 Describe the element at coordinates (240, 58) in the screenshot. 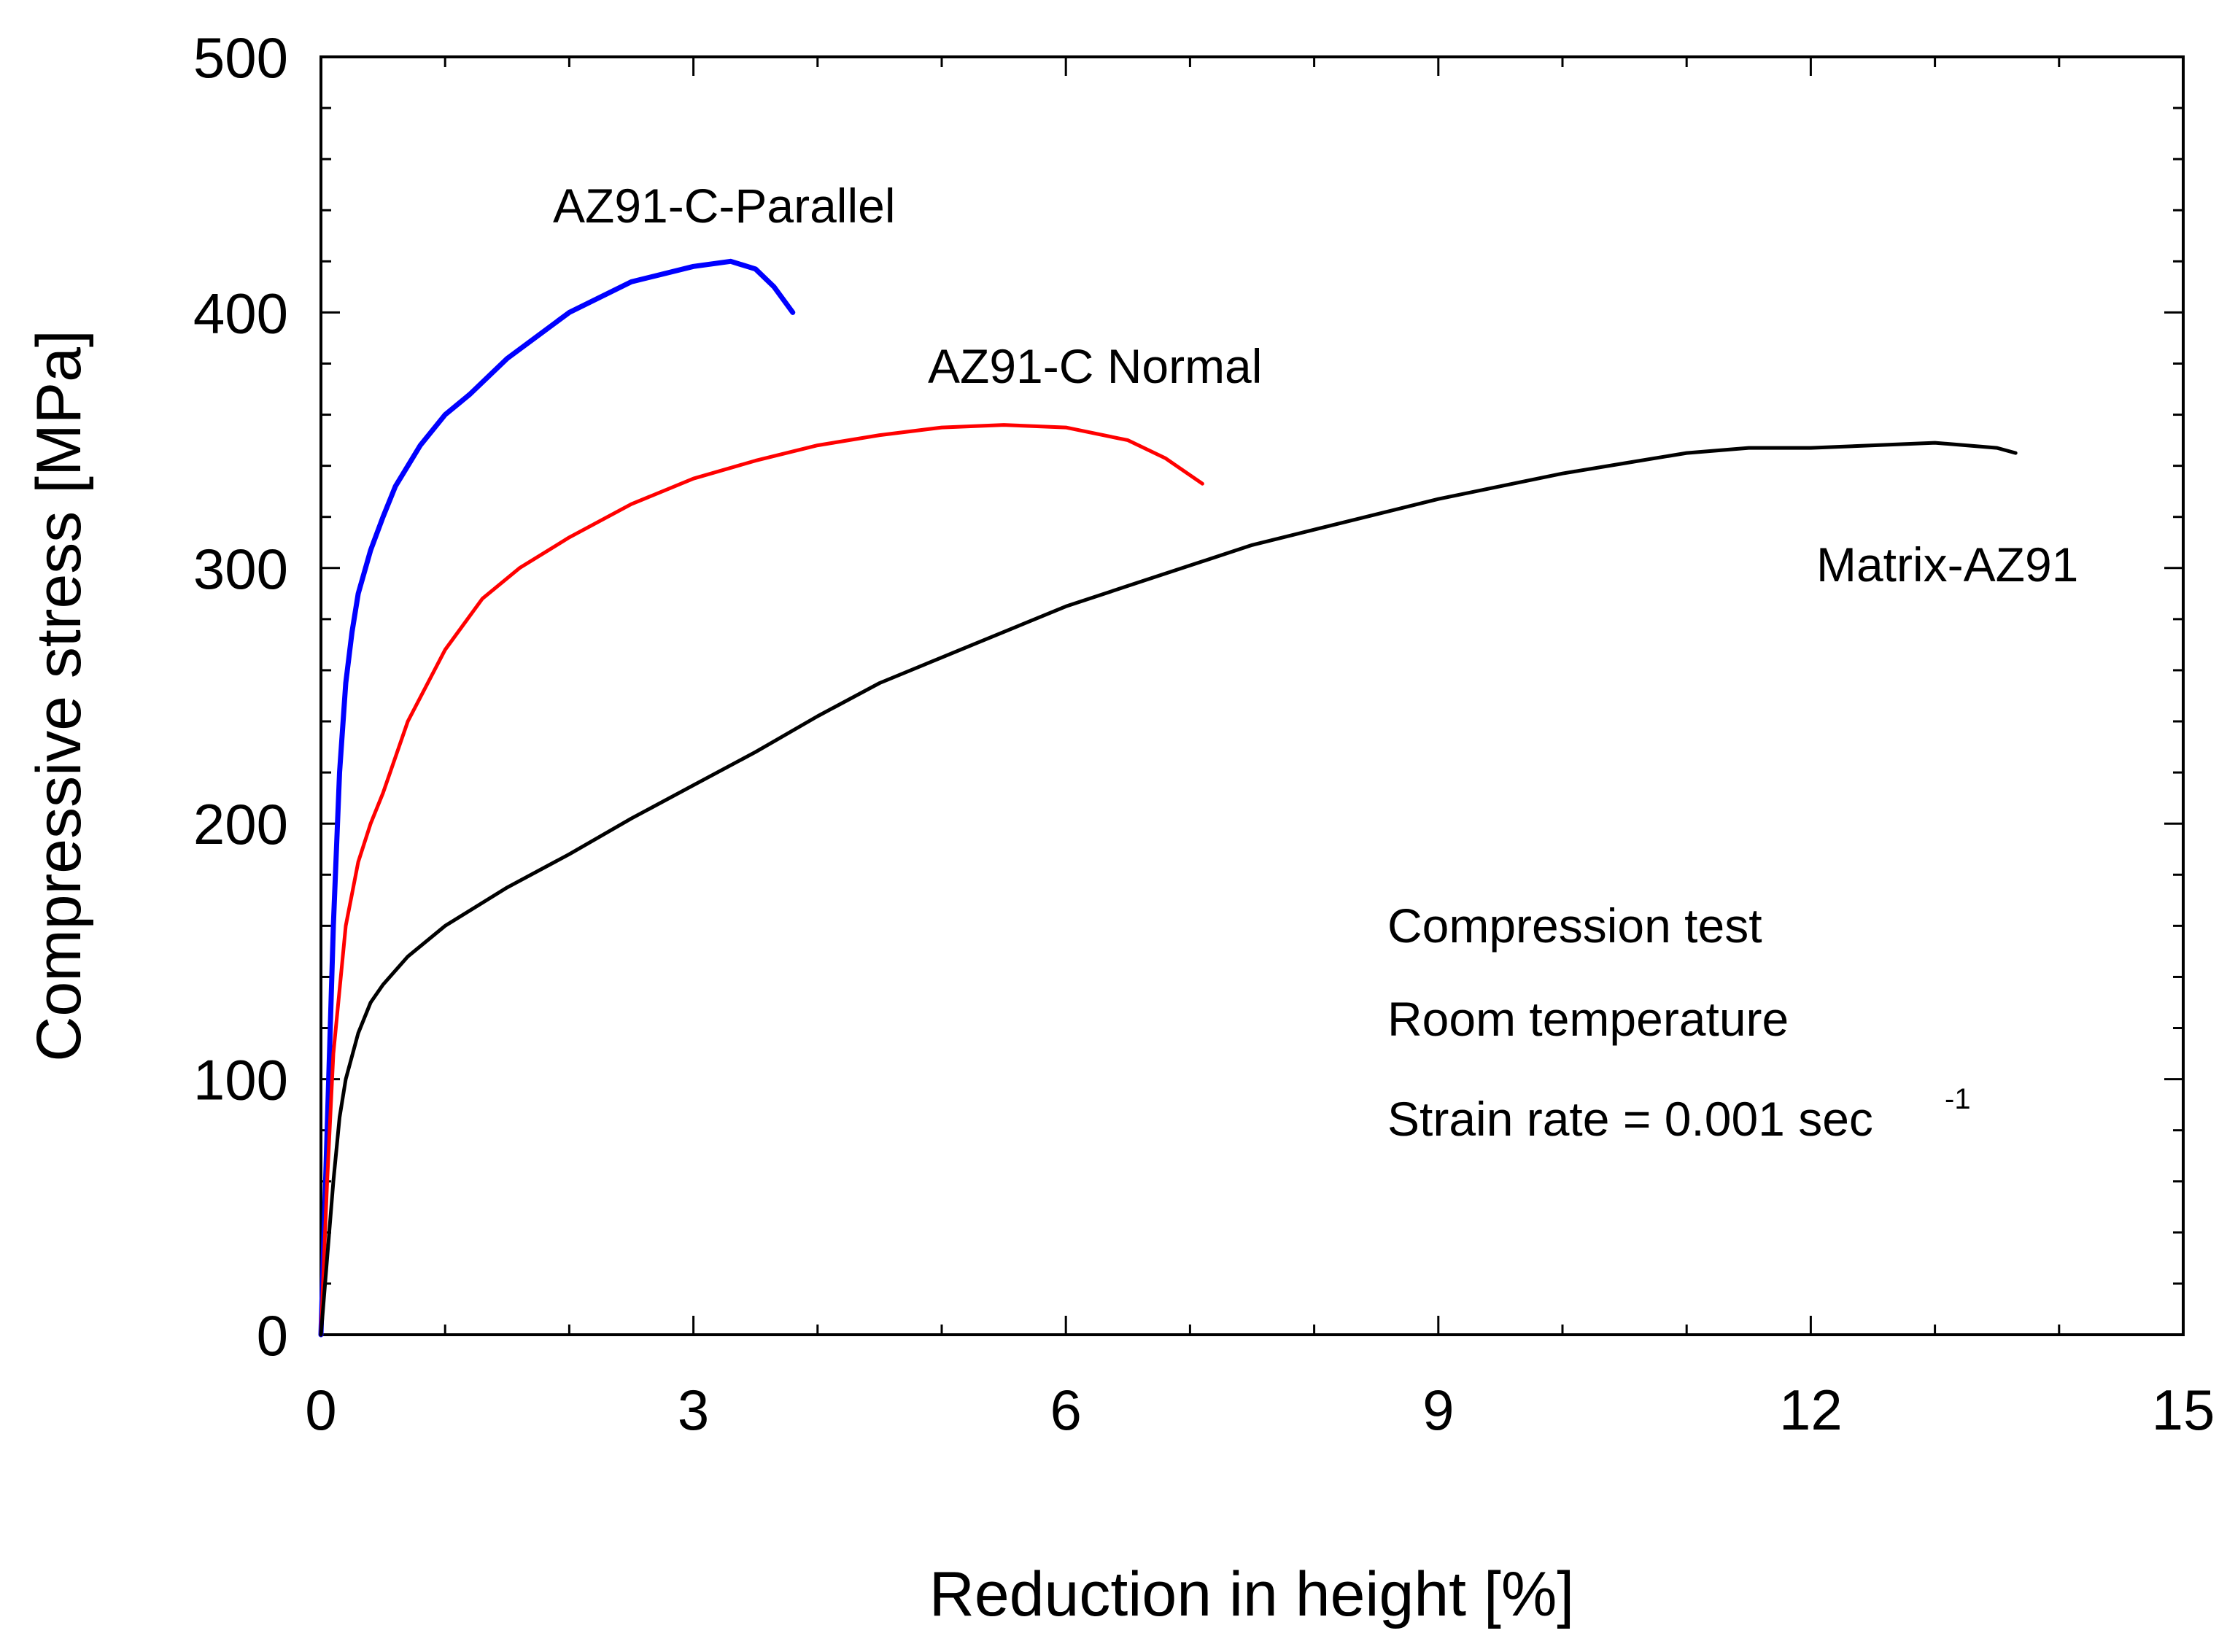

I see `y-tick-label: 500` at that location.